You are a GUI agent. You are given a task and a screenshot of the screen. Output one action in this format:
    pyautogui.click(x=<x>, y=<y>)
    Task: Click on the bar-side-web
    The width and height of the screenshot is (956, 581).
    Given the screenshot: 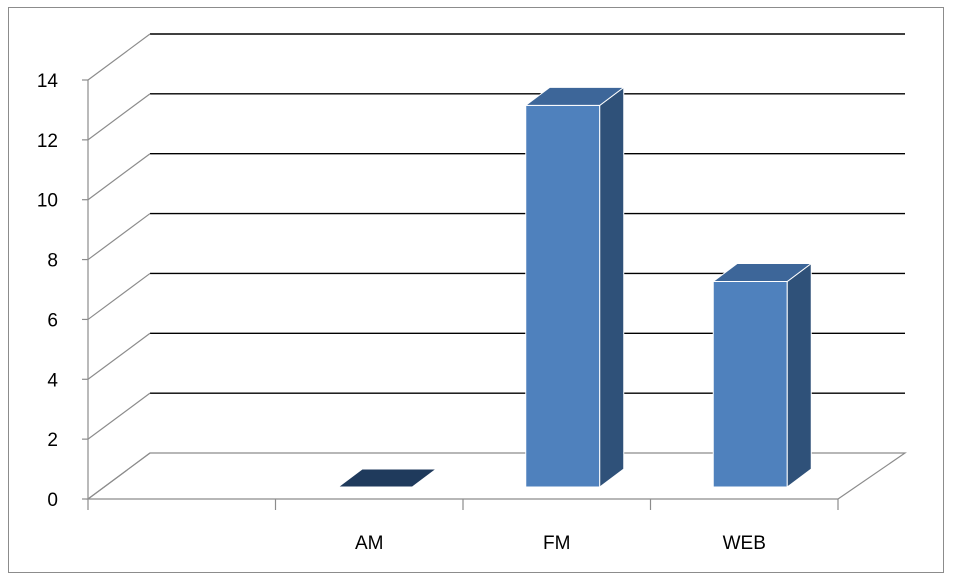 What is the action you would take?
    pyautogui.click(x=799, y=375)
    